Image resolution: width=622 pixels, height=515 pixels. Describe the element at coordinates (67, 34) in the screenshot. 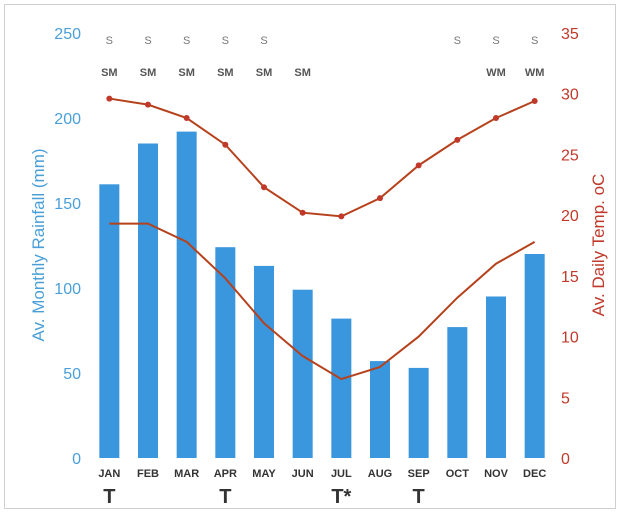

I see `y-tick-left: 250` at that location.